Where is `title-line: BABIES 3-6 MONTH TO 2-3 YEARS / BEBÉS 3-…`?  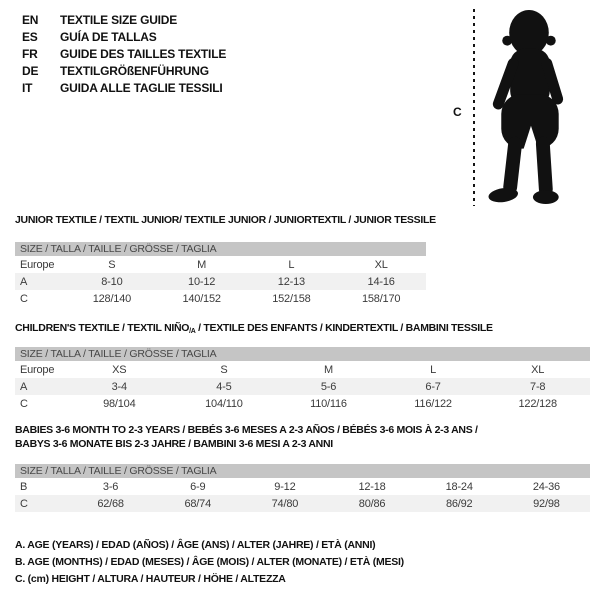 title-line: BABIES 3-6 MONTH TO 2-3 YEARS / BEBÉS 3-… is located at coordinates (246, 430).